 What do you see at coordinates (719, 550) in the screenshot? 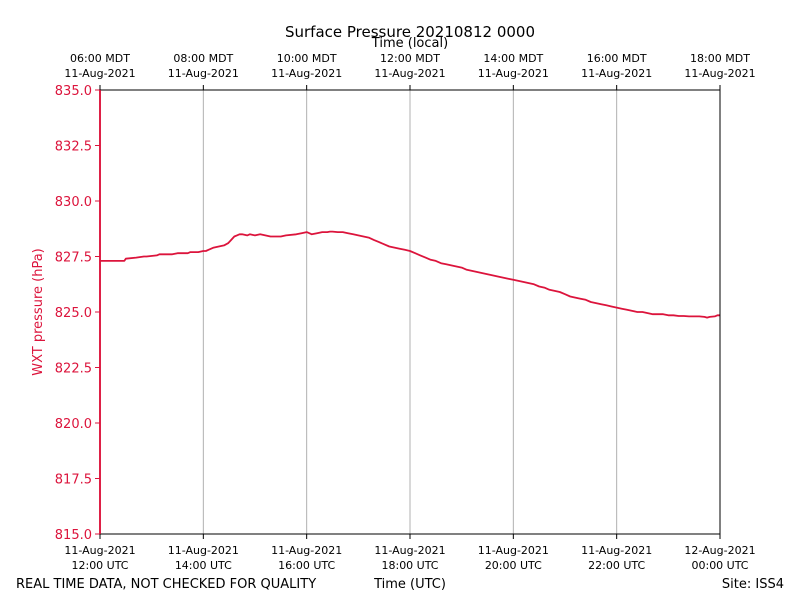
I see `x-tick-label-date: 12-Aug-2021` at bounding box center [719, 550].